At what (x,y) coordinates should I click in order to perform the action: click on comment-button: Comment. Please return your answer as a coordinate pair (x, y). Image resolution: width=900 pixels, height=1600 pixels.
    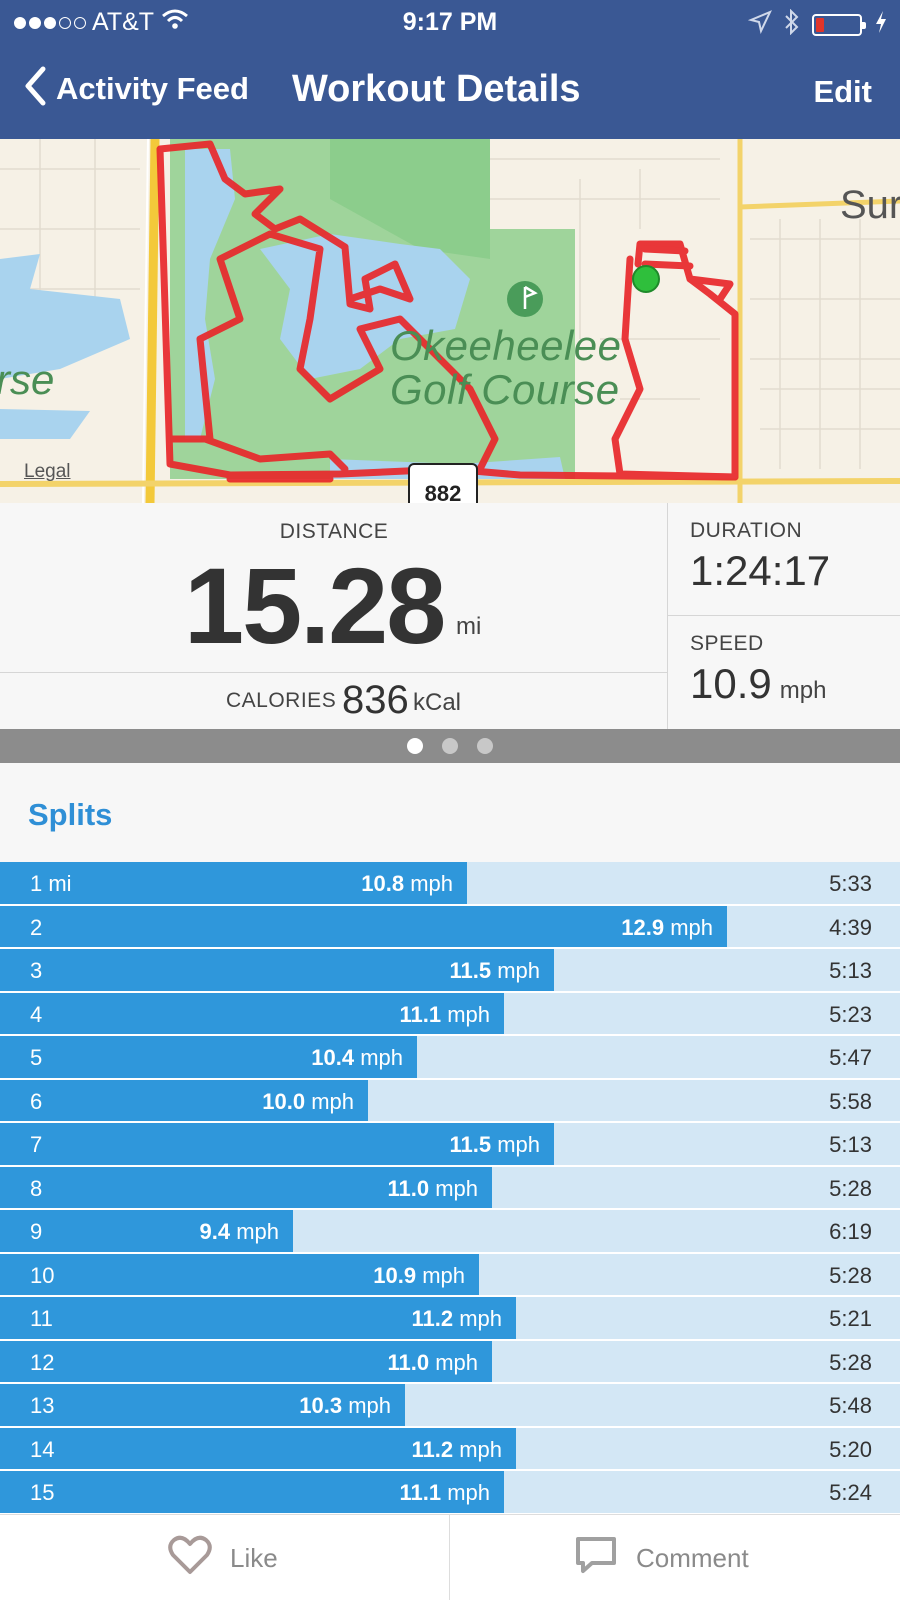
    Looking at the image, I should click on (661, 1557).